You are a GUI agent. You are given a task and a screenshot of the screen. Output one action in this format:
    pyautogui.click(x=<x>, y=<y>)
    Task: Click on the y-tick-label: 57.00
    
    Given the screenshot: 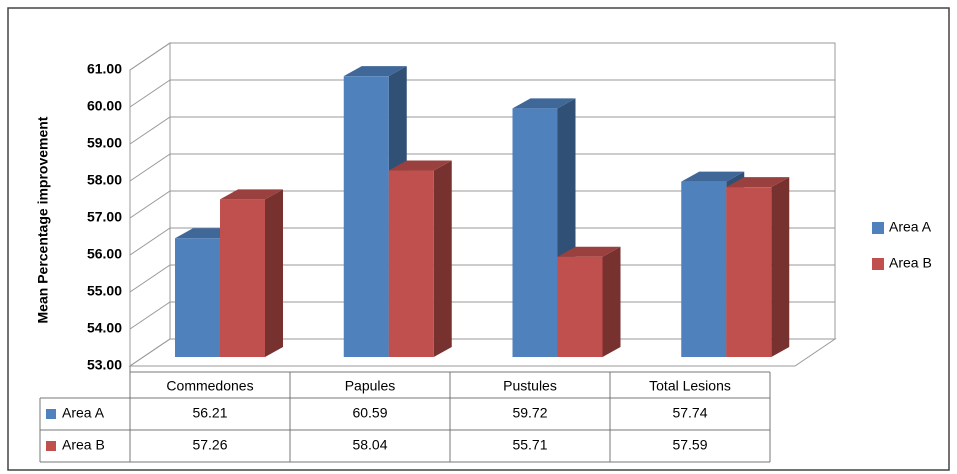 What is the action you would take?
    pyautogui.click(x=104, y=217)
    